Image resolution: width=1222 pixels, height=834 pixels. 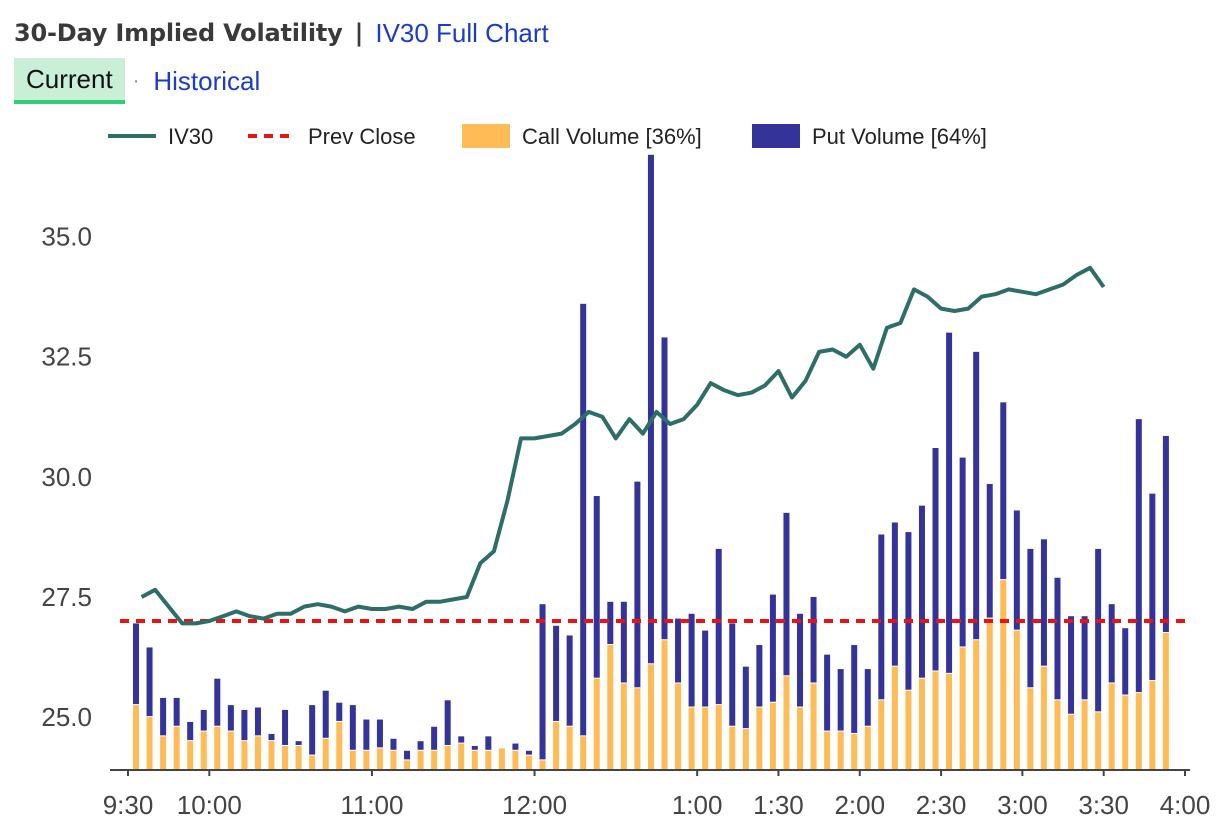 What do you see at coordinates (941, 805) in the screenshot?
I see `x-tick-label: 2:30` at bounding box center [941, 805].